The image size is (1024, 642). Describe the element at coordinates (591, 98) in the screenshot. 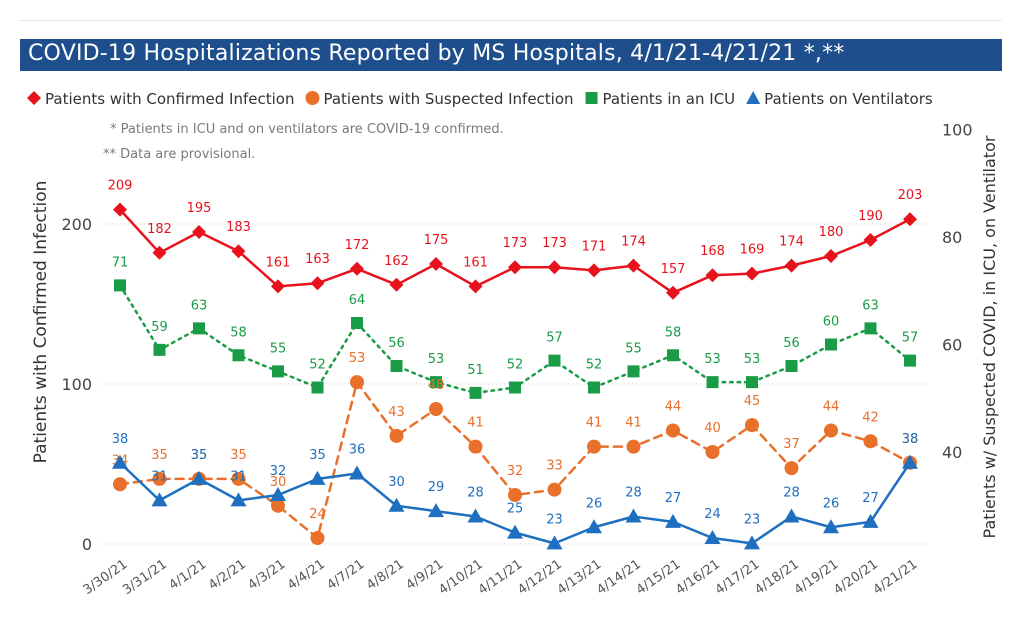

I see `square-icon` at that location.